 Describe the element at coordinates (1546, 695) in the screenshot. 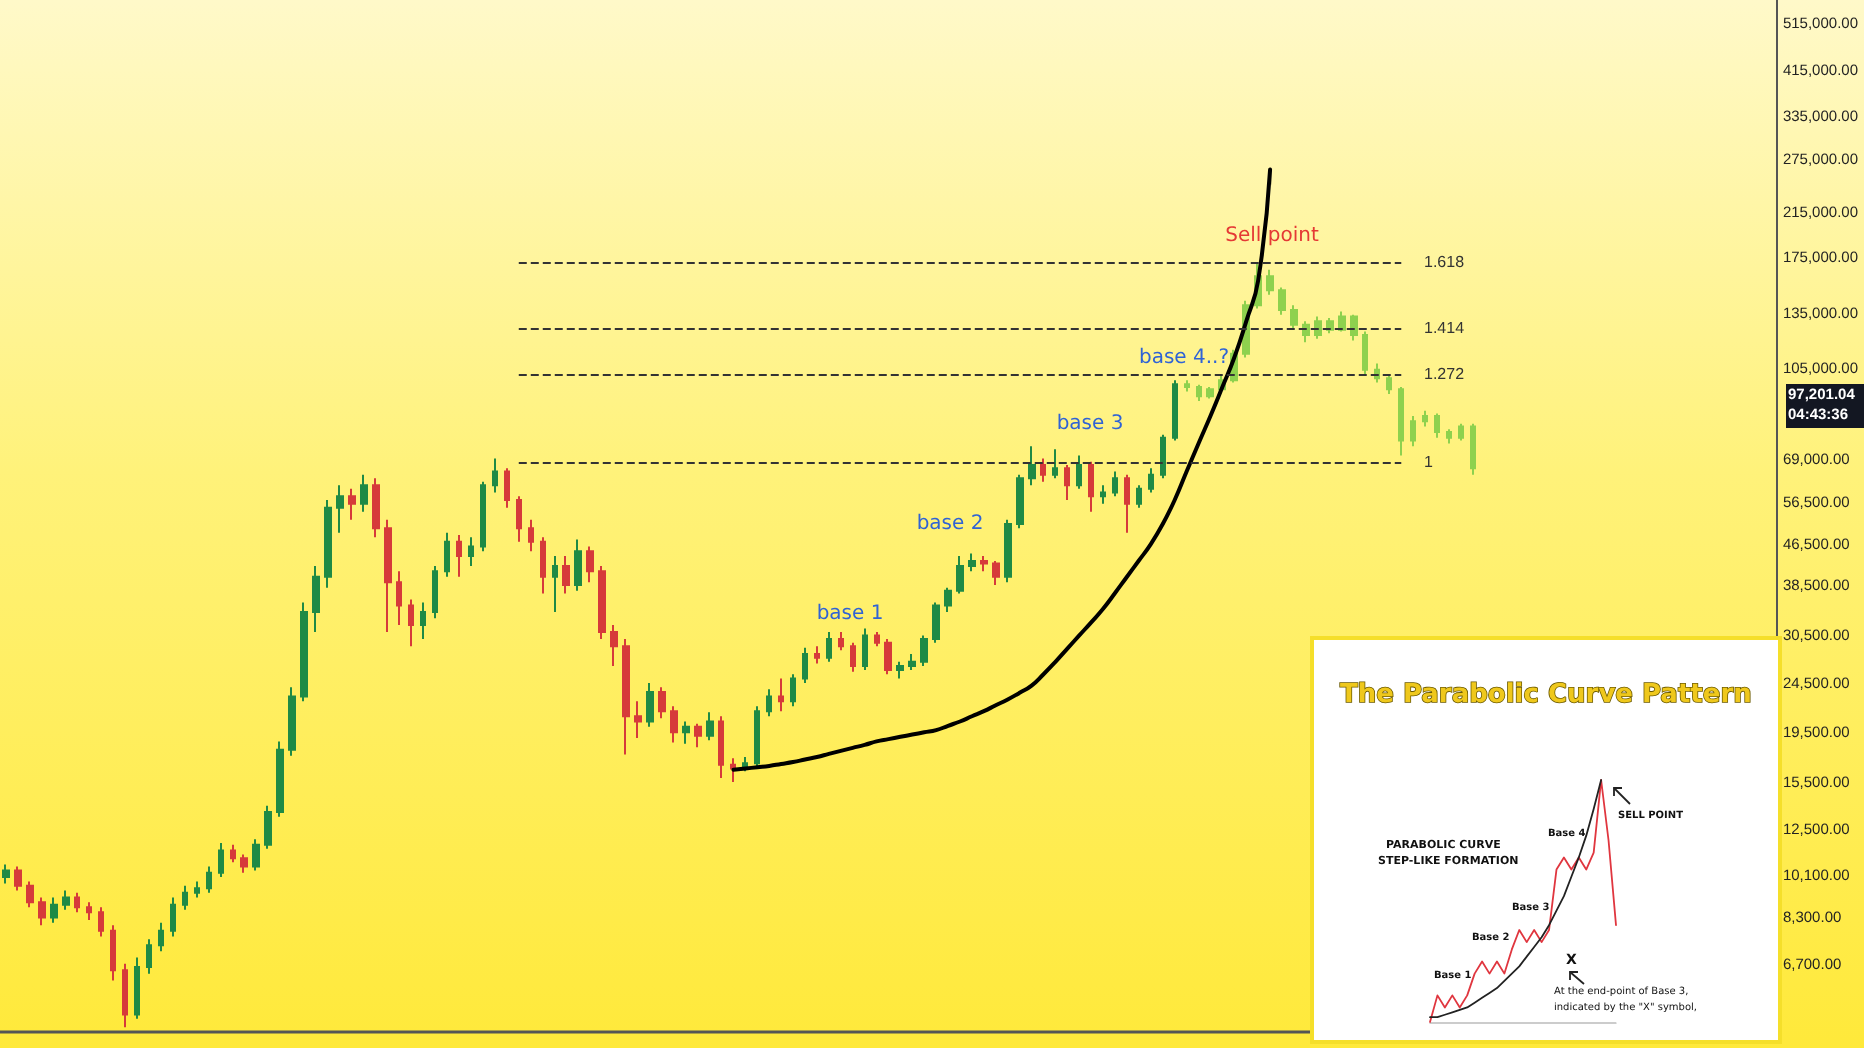

I see `chart-title: The Parabolic Curve Pattern` at that location.